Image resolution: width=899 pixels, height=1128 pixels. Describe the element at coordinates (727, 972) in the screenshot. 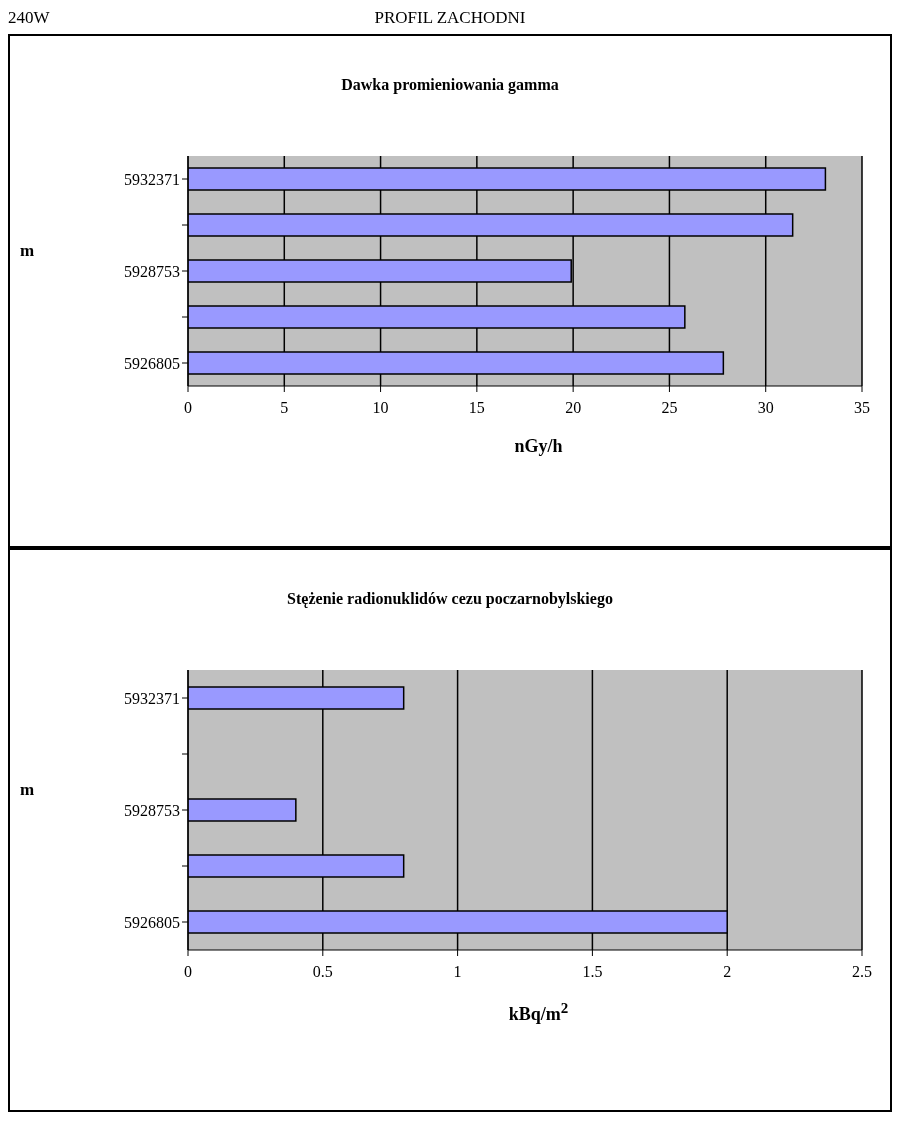

I see `x-tick-label: 2` at that location.